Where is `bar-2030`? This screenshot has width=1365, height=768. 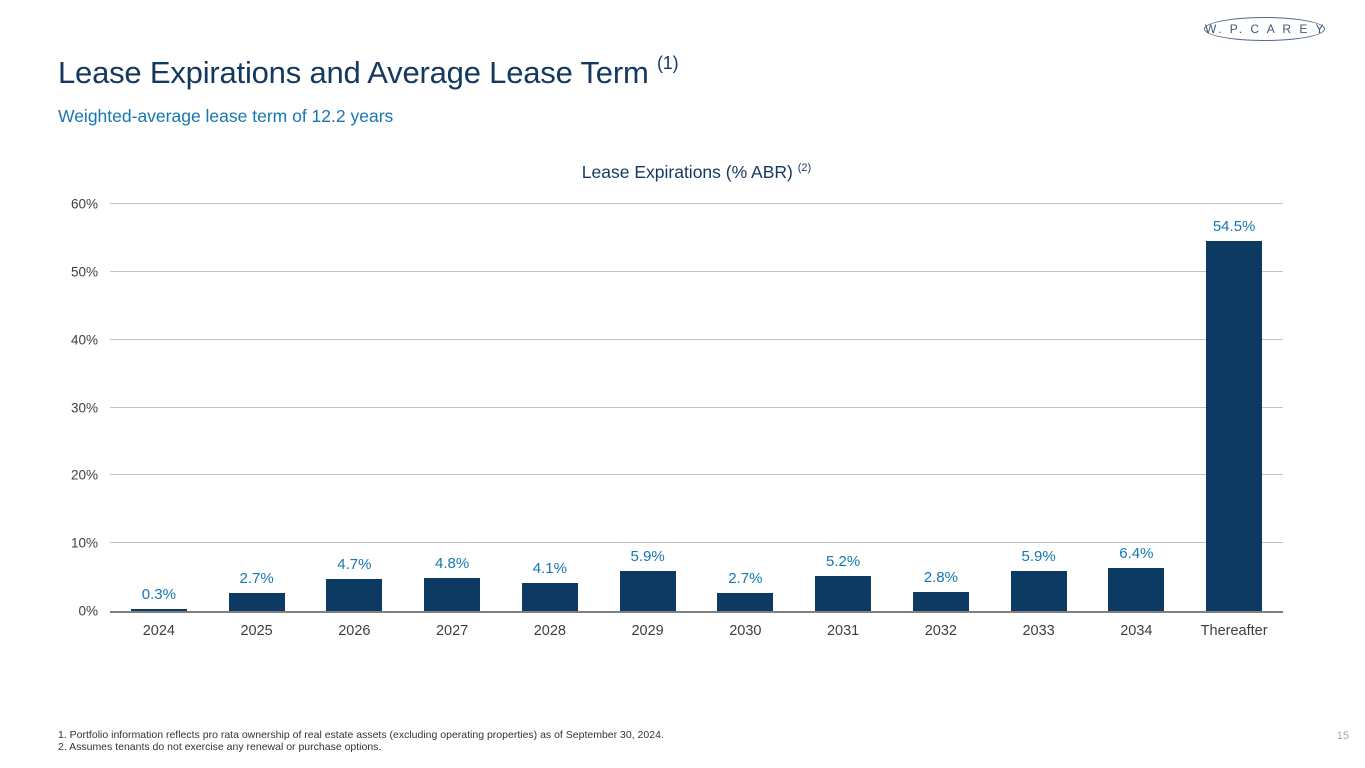 bar-2030 is located at coordinates (745, 601).